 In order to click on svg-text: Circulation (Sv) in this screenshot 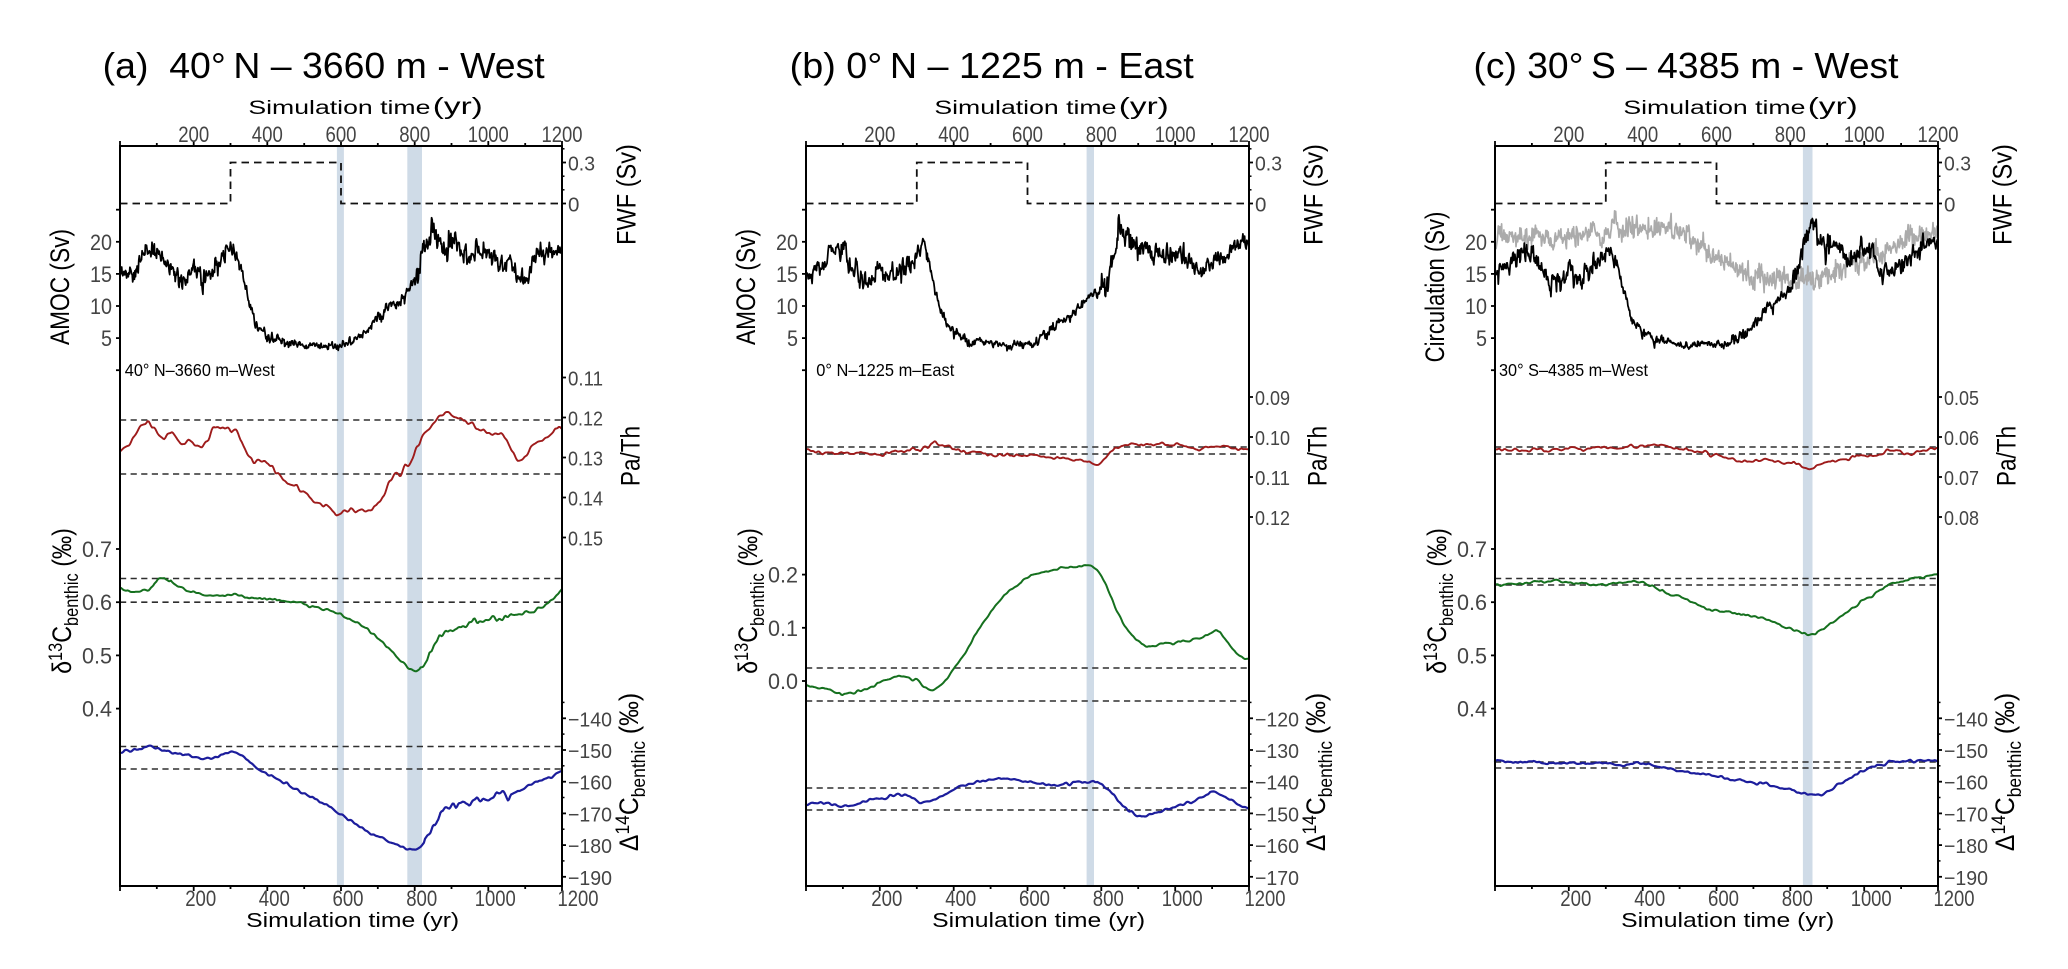, I will do `click(1436, 287)`.